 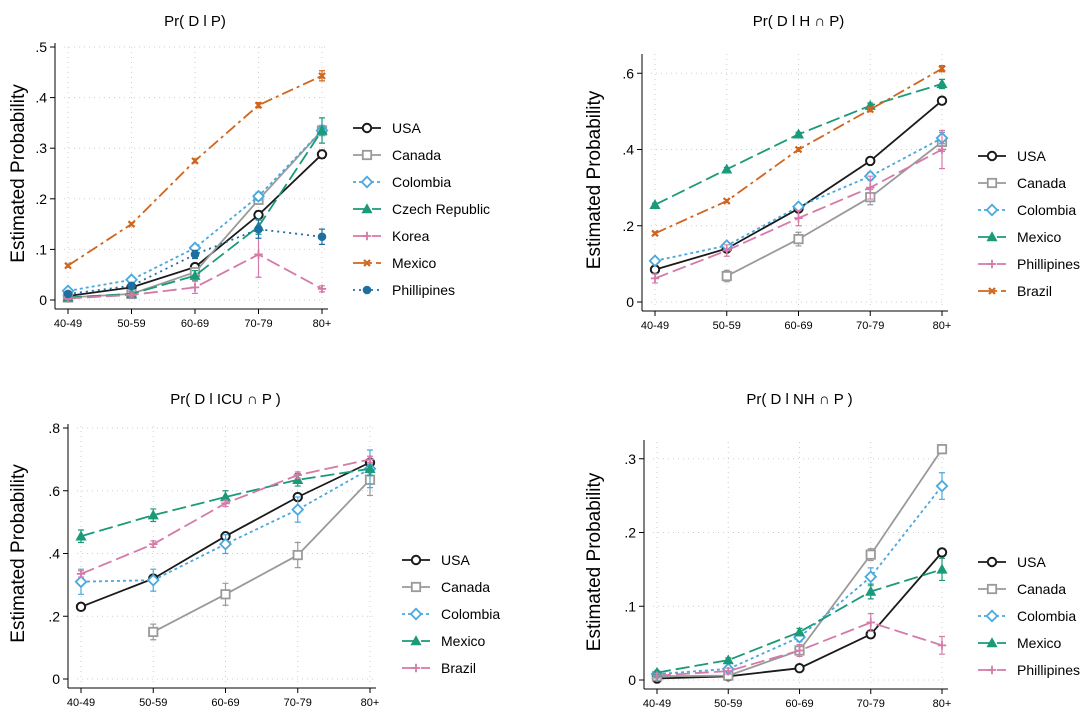 I want to click on series-brazil, so click(x=798, y=151).